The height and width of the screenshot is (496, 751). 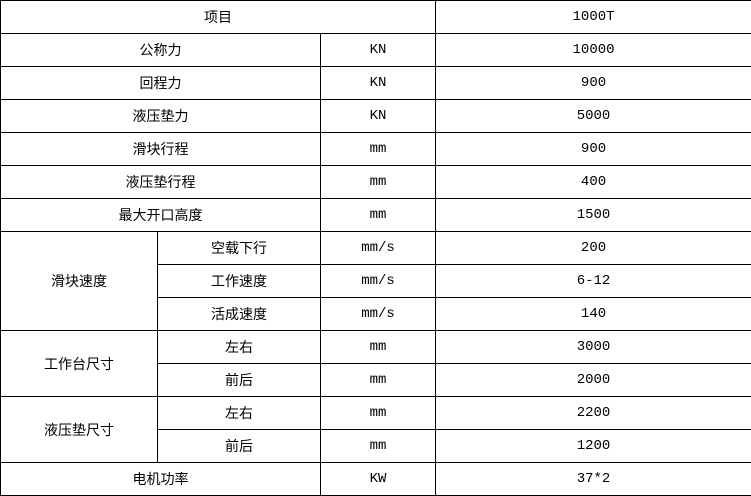 I want to click on table-row: 活成速度 mm/s 140, so click(x=376, y=314).